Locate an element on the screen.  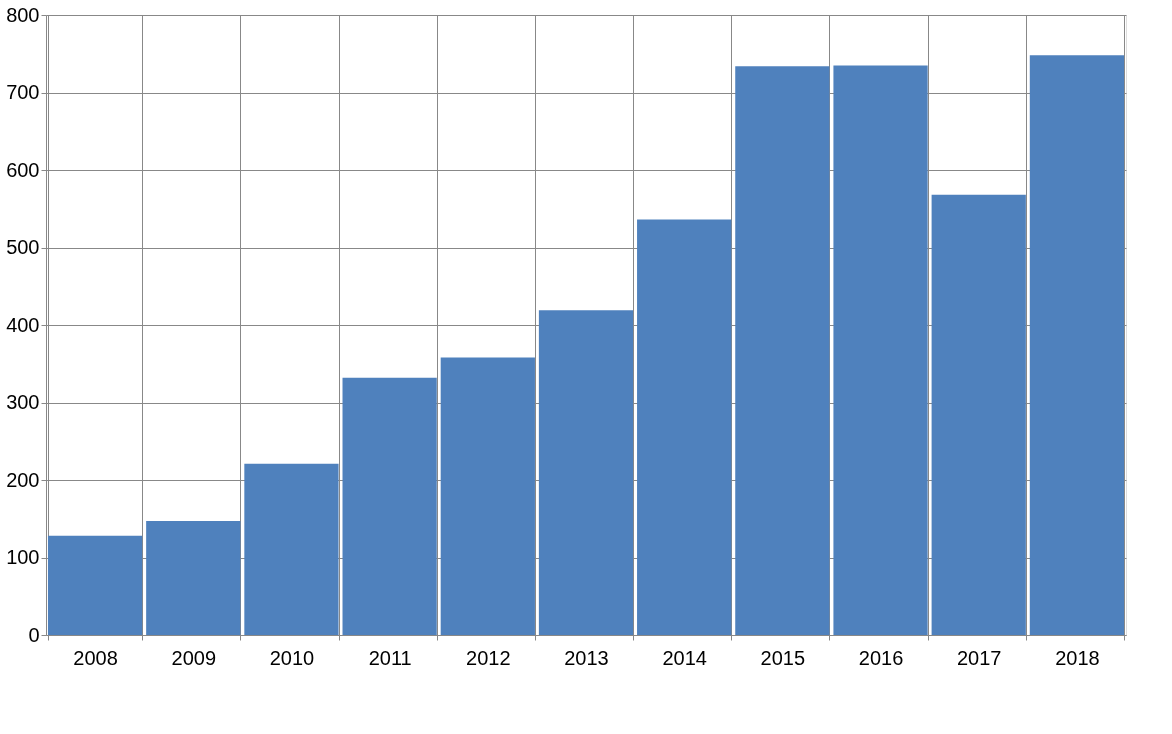
x-tick-label: 2014 is located at coordinates (684, 657).